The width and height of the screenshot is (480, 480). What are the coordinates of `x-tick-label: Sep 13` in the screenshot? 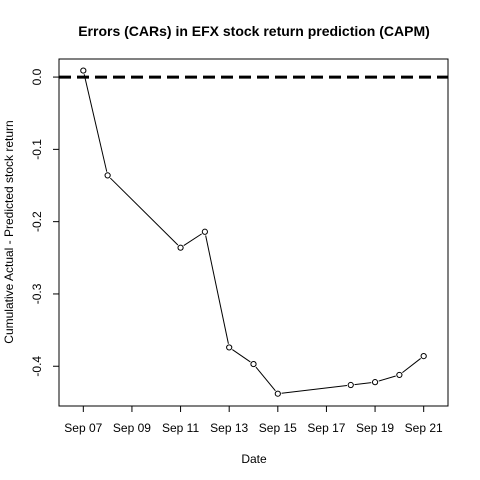 It's located at (229, 428).